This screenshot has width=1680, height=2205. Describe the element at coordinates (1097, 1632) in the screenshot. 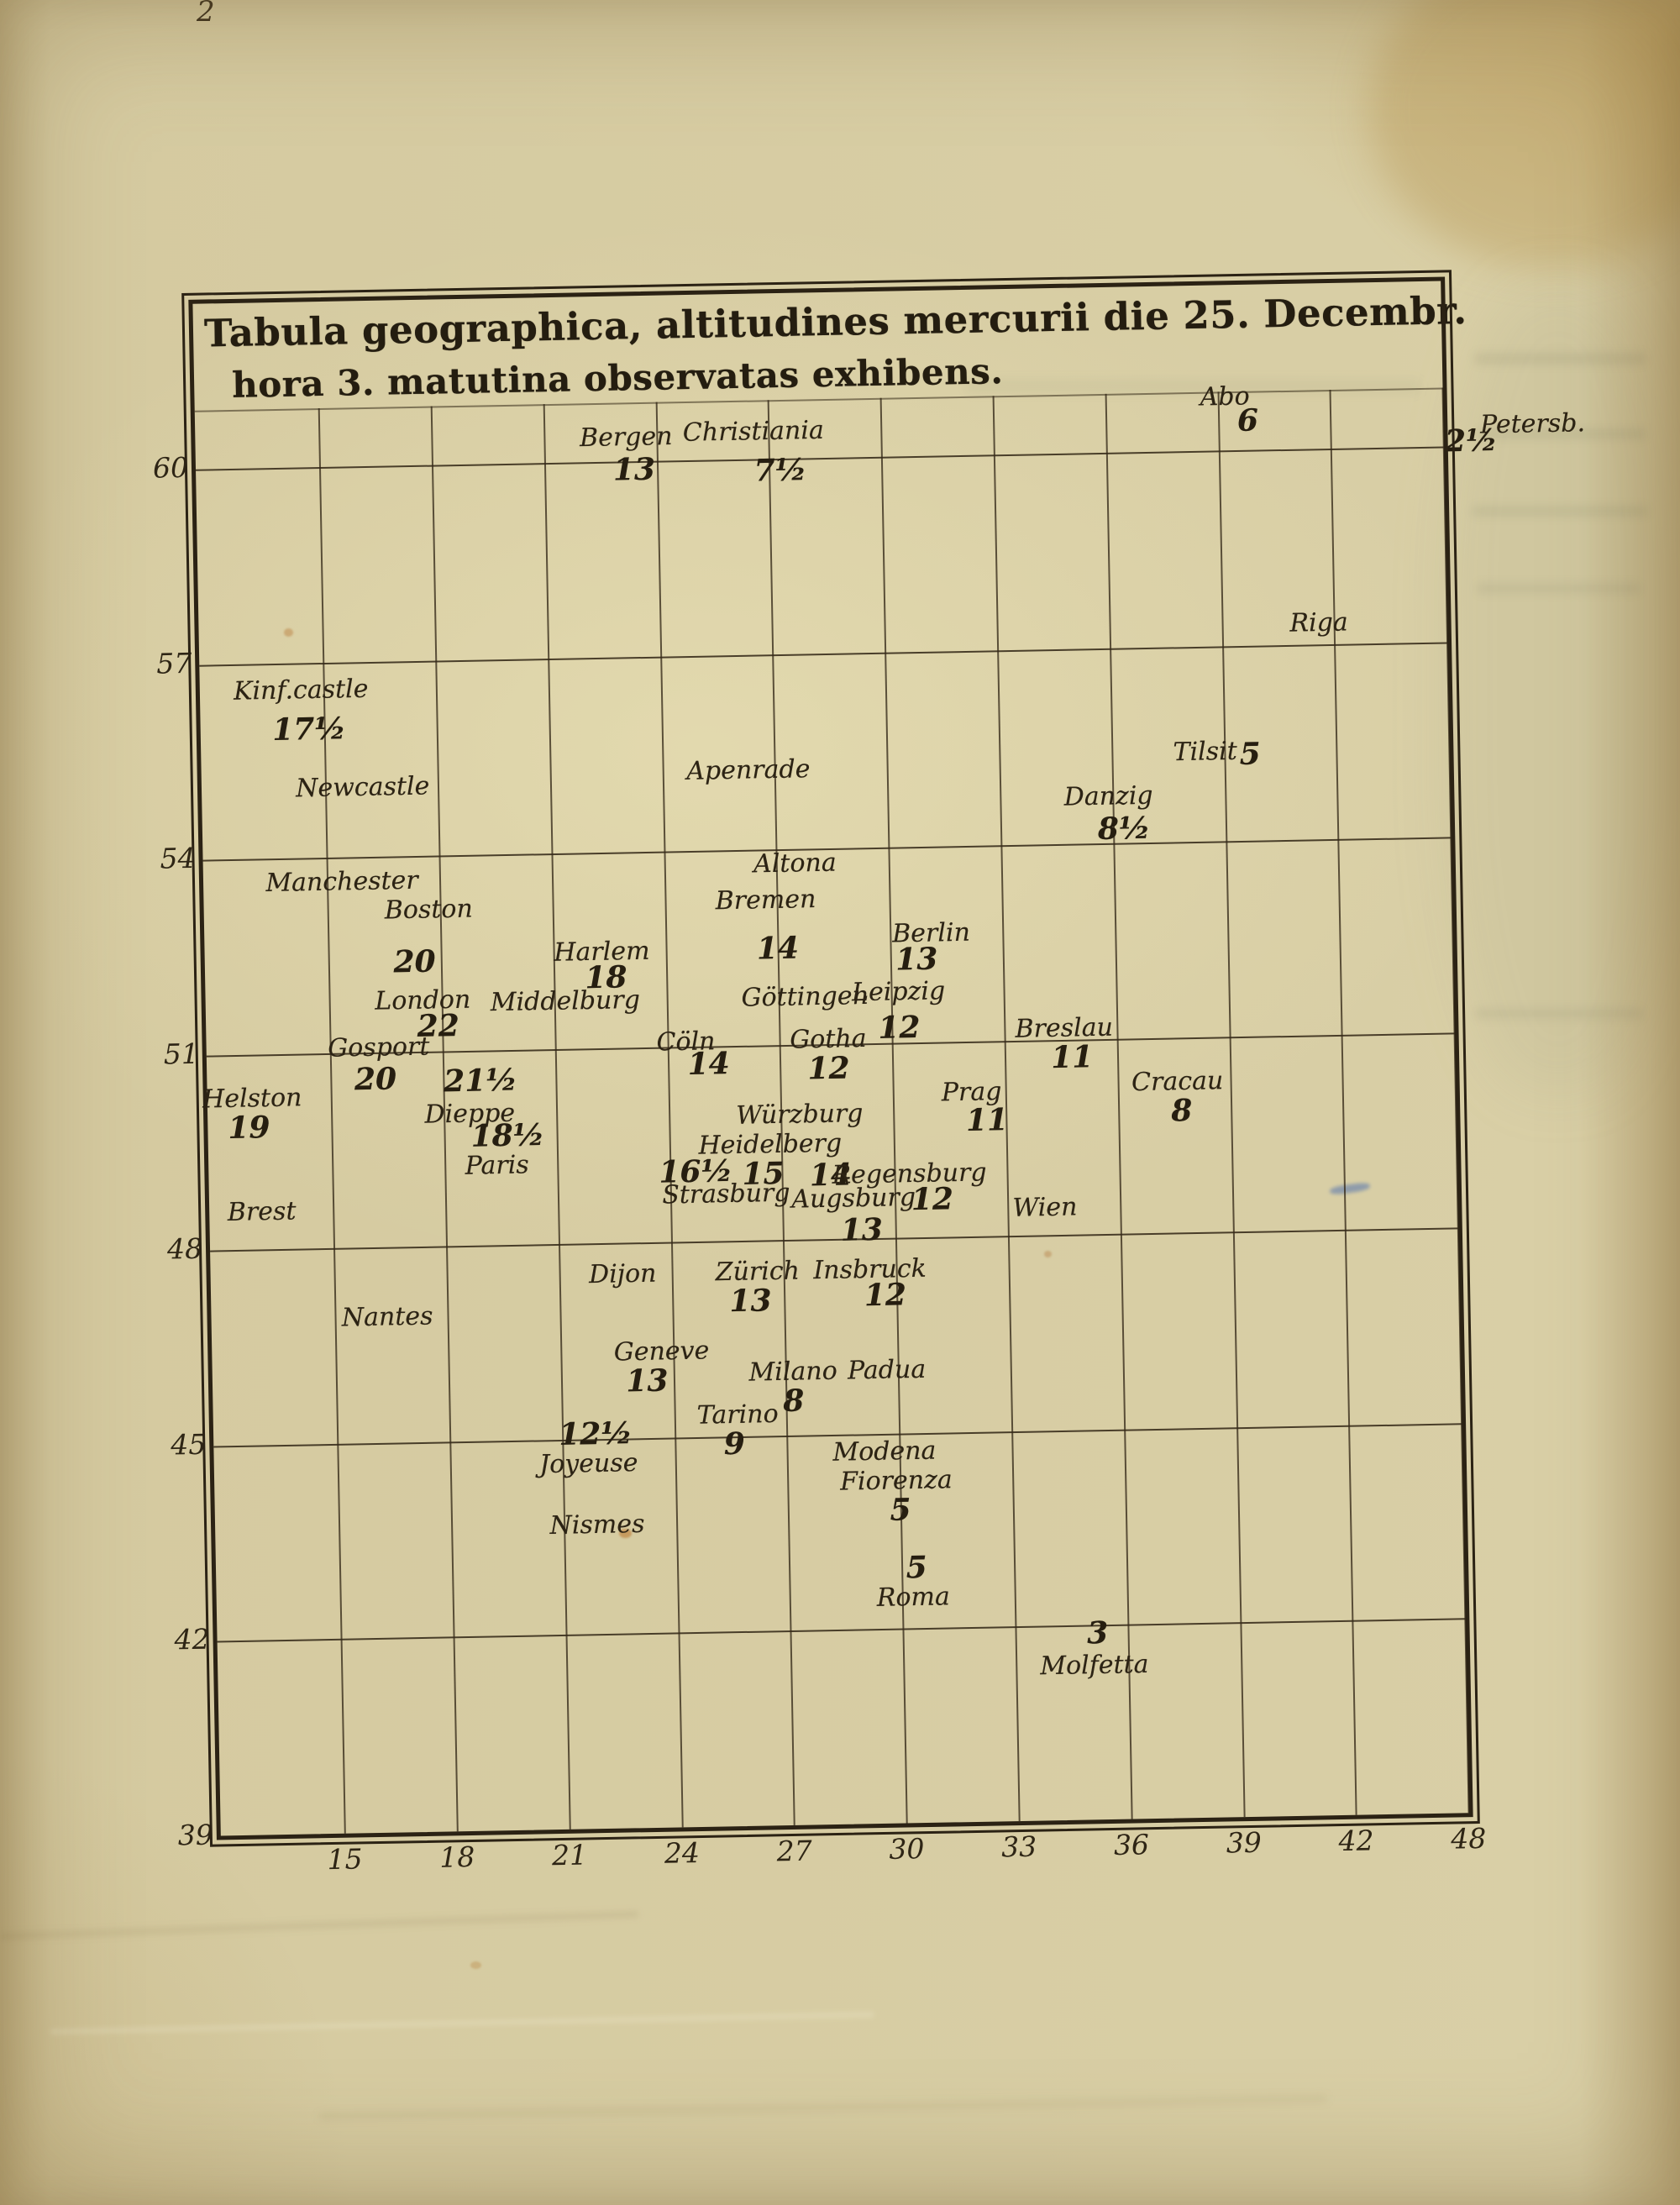

I see `value-molfetta: 3` at that location.